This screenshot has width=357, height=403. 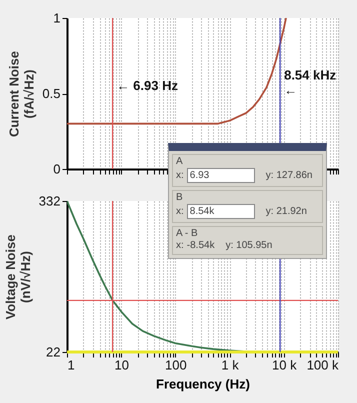 What do you see at coordinates (121, 365) in the screenshot?
I see `x-tick-label: 10` at bounding box center [121, 365].